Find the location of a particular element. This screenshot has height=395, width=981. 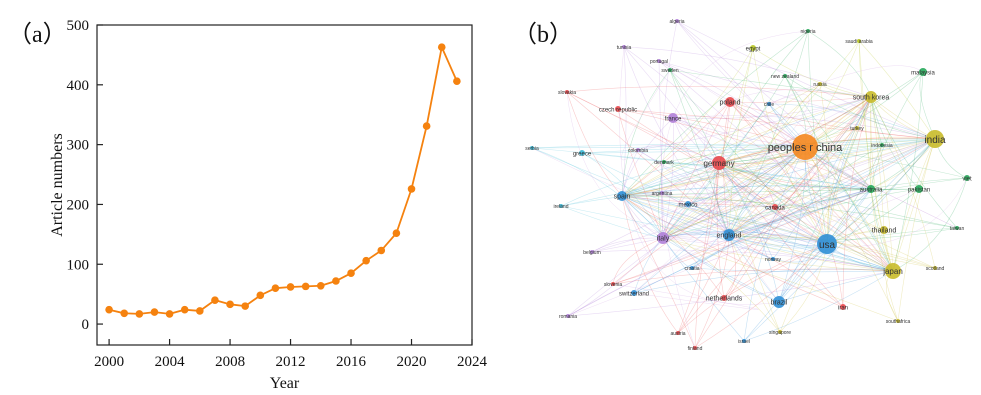

network-node: norway is located at coordinates (773, 260).